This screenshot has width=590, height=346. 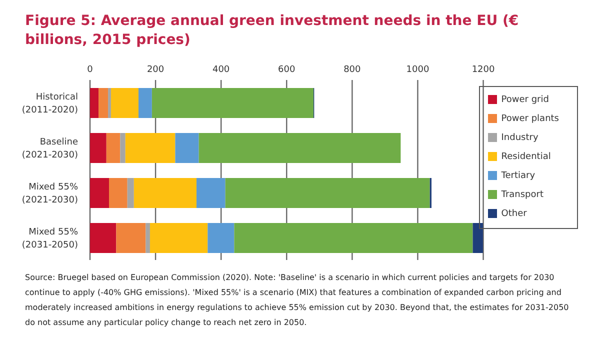 I want to click on legend-label: Tertiary, so click(x=518, y=176).